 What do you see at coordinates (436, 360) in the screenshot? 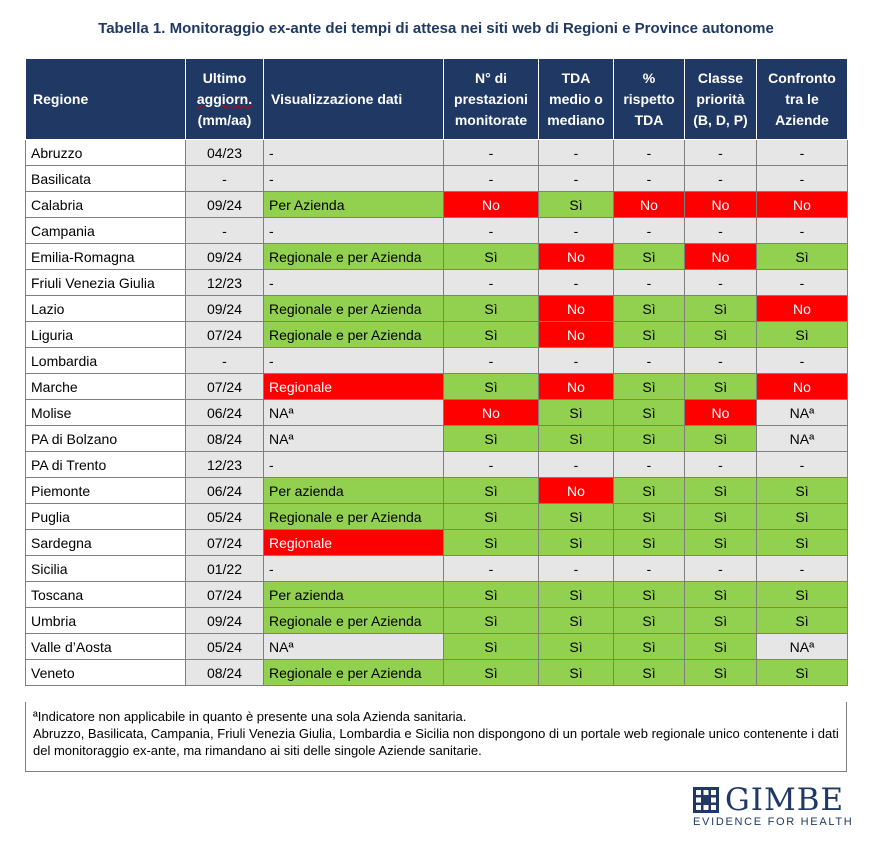
I see `table-row: Lombardia - - - - - - -` at bounding box center [436, 360].